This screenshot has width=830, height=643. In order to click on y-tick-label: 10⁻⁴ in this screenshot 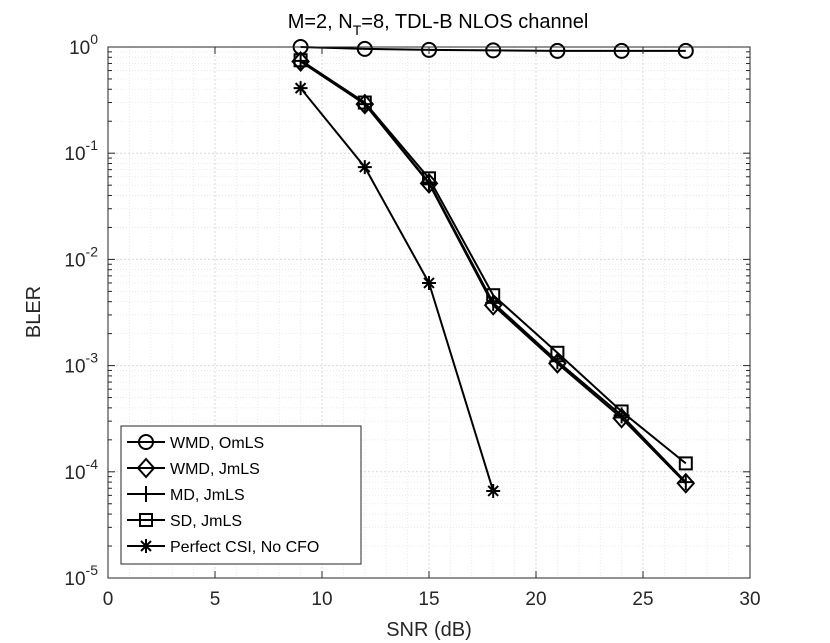, I will do `click(81, 470)`.